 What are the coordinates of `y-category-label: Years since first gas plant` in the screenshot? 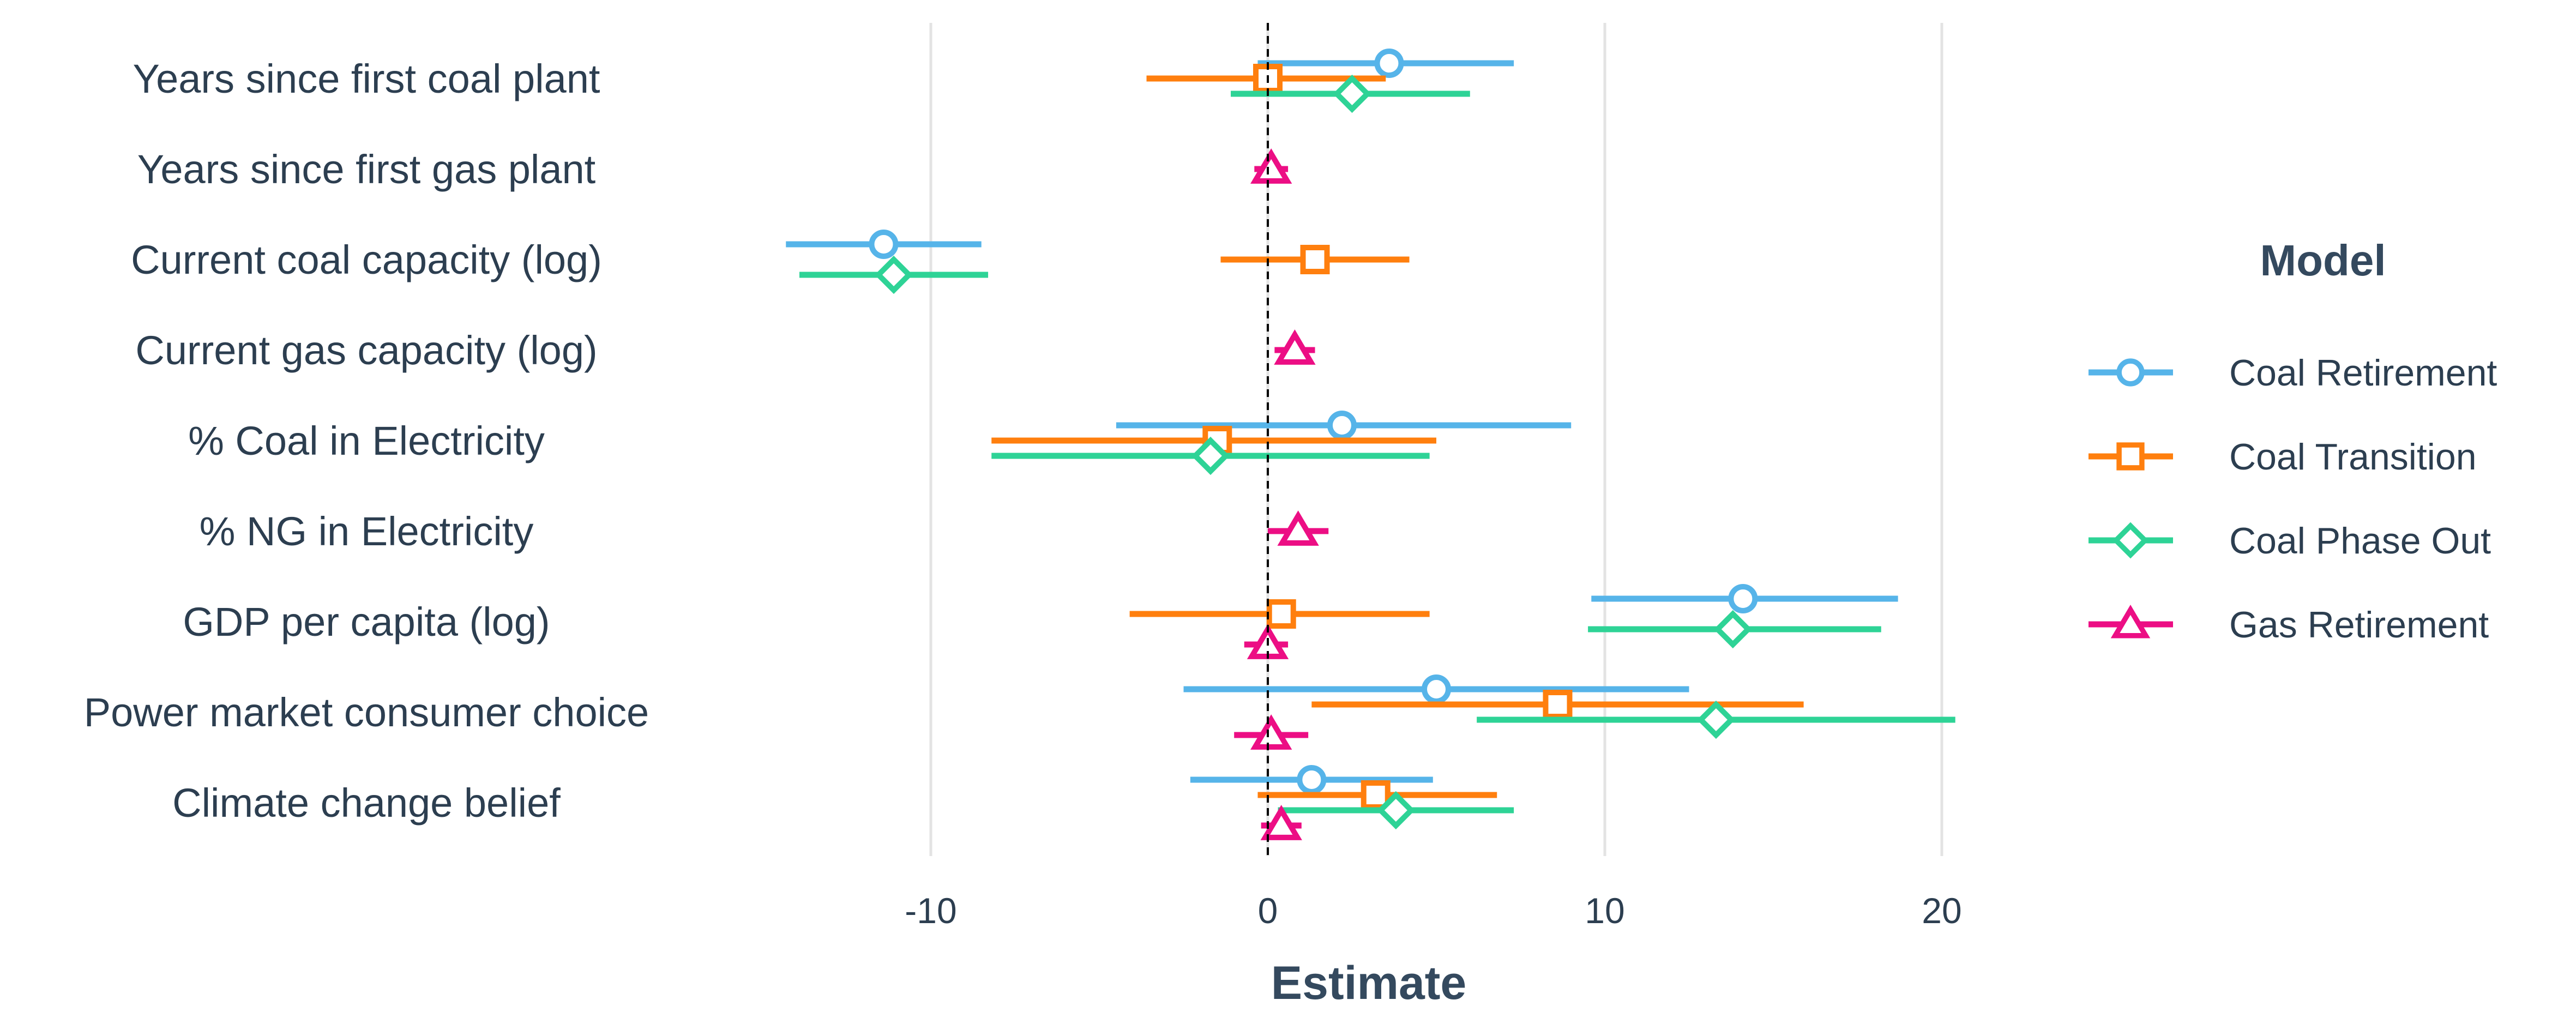 It's located at (366, 169).